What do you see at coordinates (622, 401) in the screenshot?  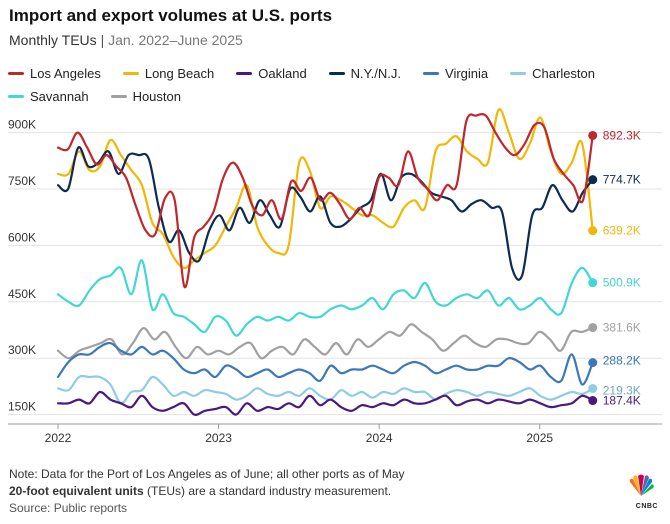 I see `series-end-label: 187.4K` at bounding box center [622, 401].